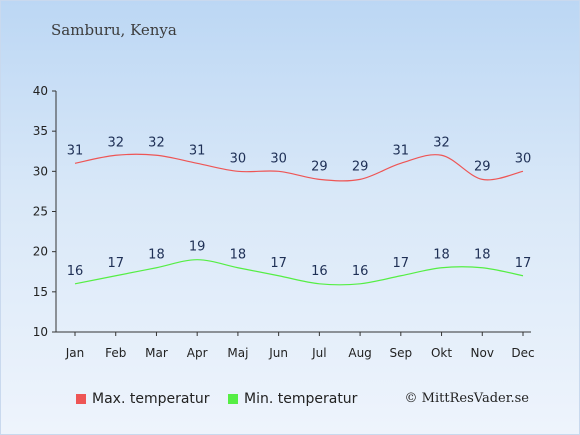 This screenshot has width=580, height=435. I want to click on legend-swatch-min, so click(233, 399).